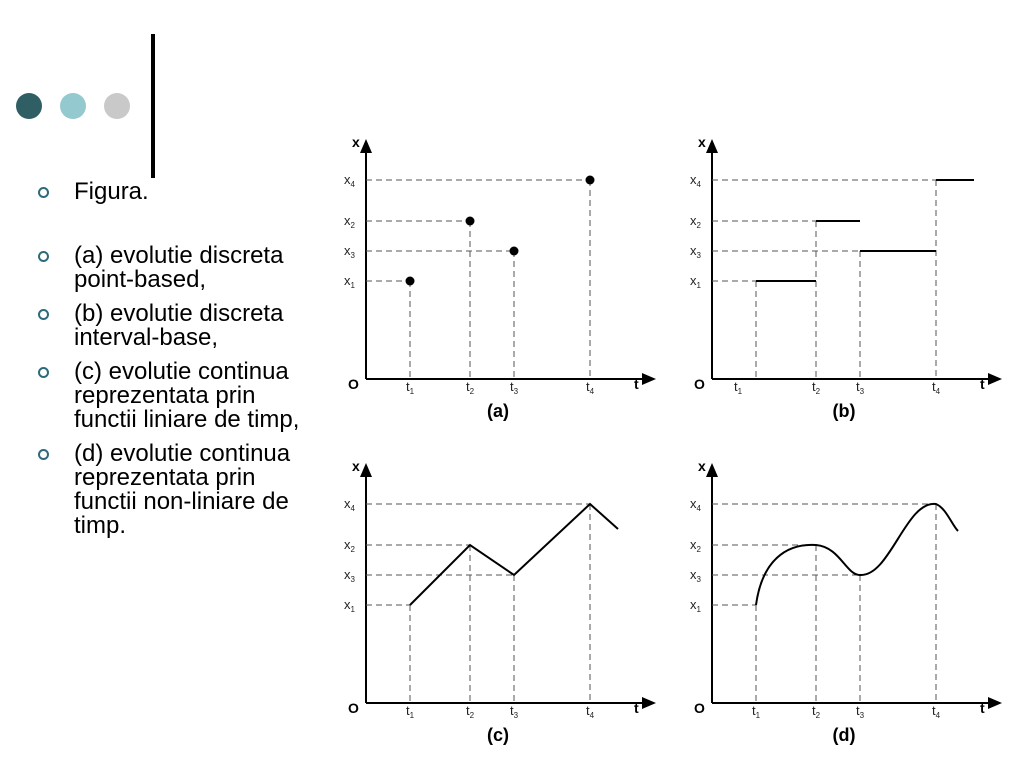 This screenshot has width=1024, height=768. I want to click on bullet-item: Figura., so click(173, 192).